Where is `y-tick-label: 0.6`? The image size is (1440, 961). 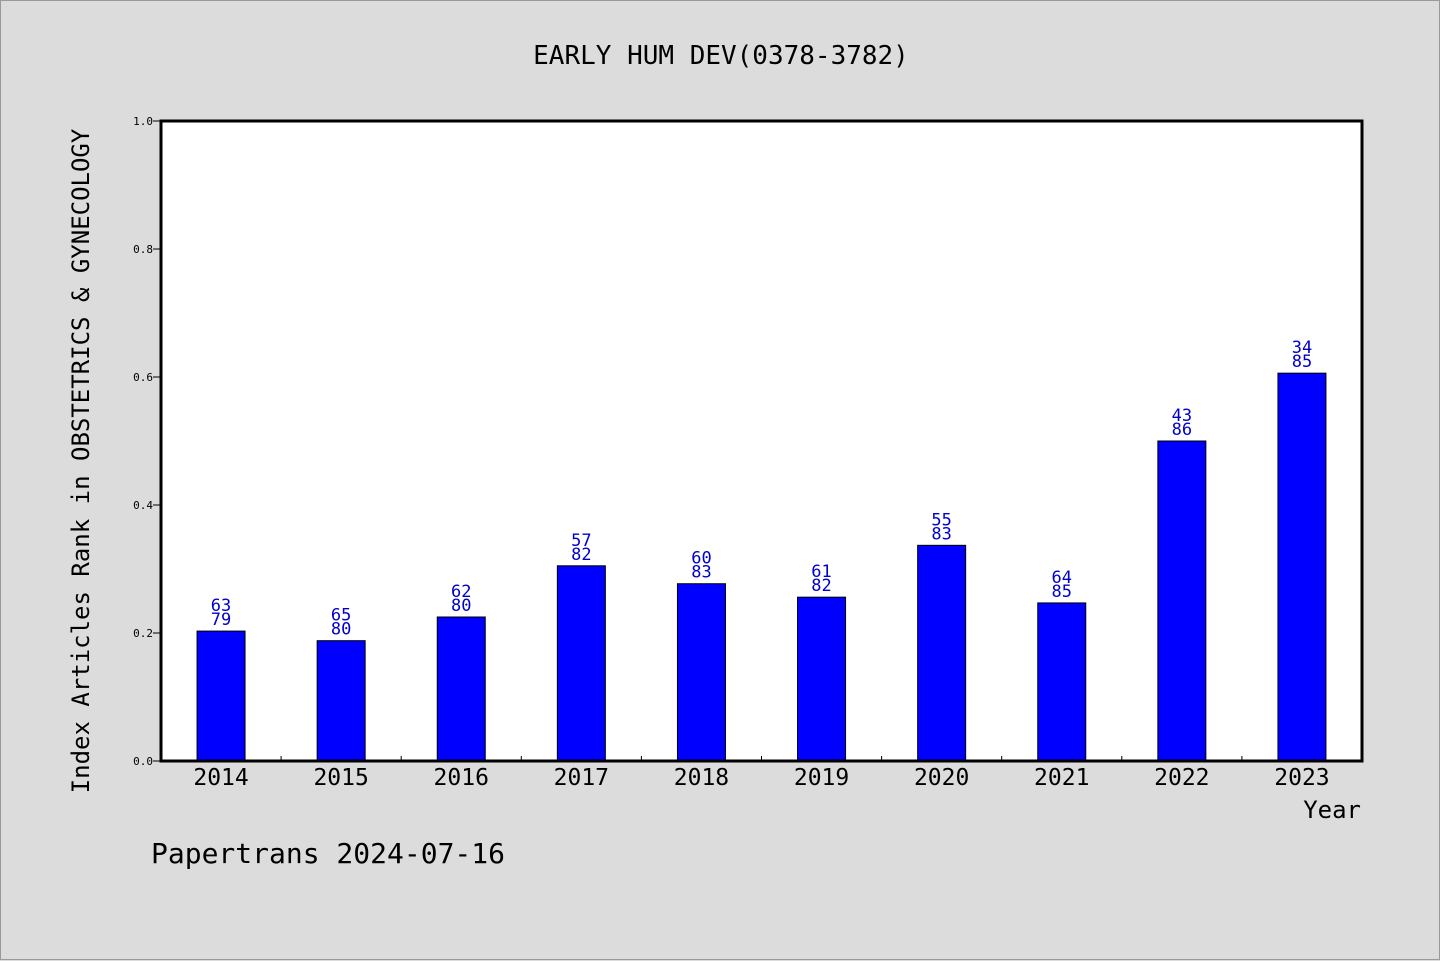
y-tick-label: 0.6 is located at coordinates (143, 377).